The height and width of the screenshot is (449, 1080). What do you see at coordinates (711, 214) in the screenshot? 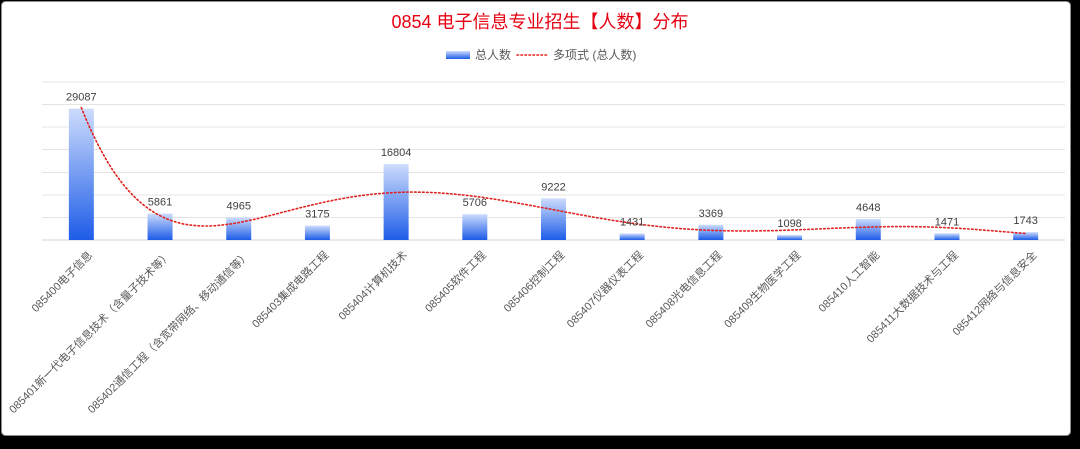
I see `data-label: 3369` at bounding box center [711, 214].